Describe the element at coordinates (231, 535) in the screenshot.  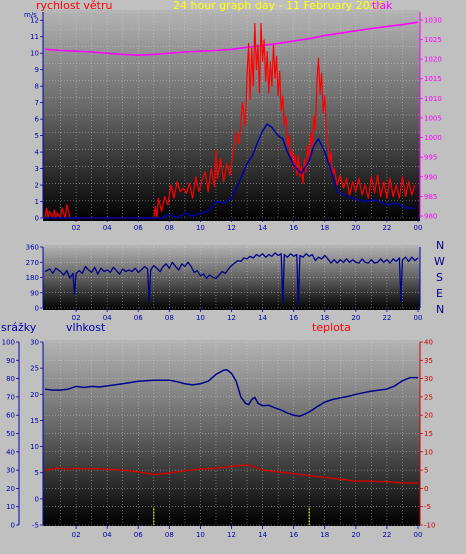
I see `humidity-x-tick-label: 12` at that location.